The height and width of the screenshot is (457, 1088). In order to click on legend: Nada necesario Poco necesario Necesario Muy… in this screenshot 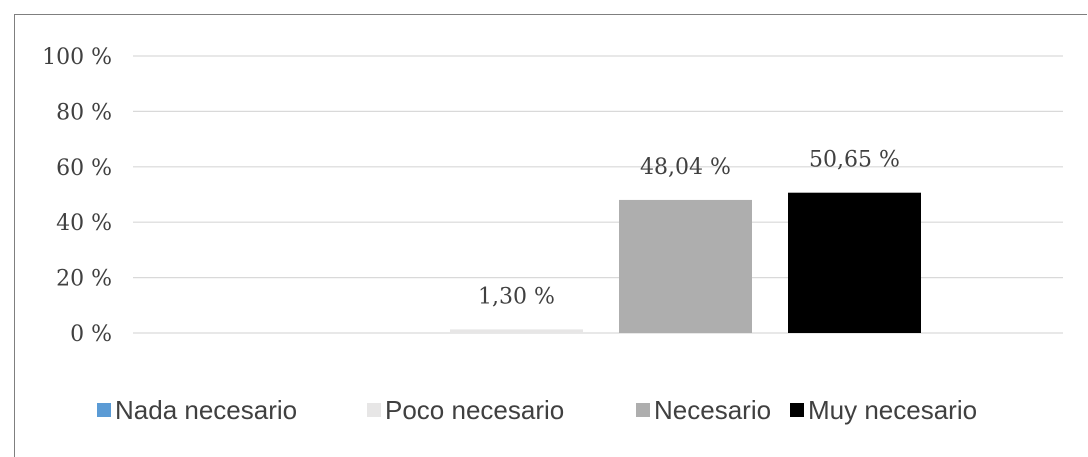, I will do `click(537, 410)`.